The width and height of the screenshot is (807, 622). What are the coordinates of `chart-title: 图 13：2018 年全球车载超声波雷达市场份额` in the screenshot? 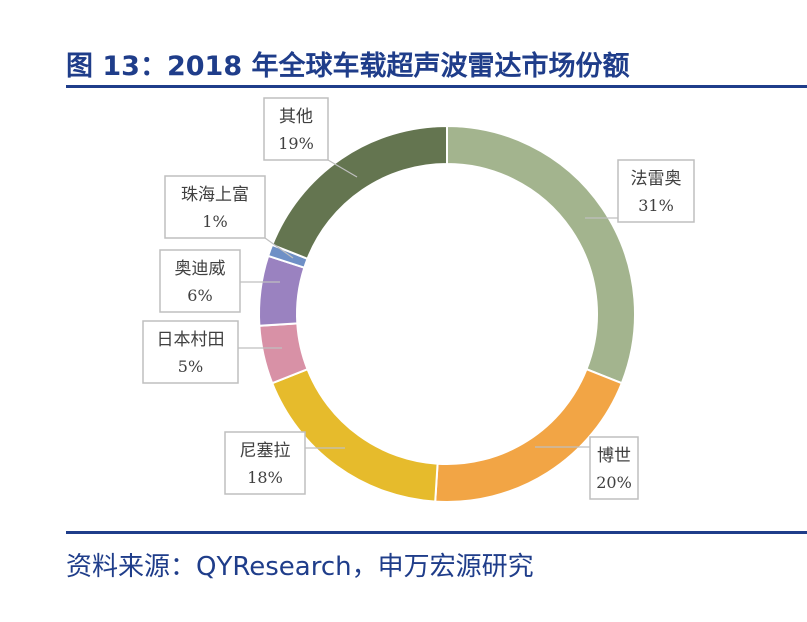 It's located at (348, 66).